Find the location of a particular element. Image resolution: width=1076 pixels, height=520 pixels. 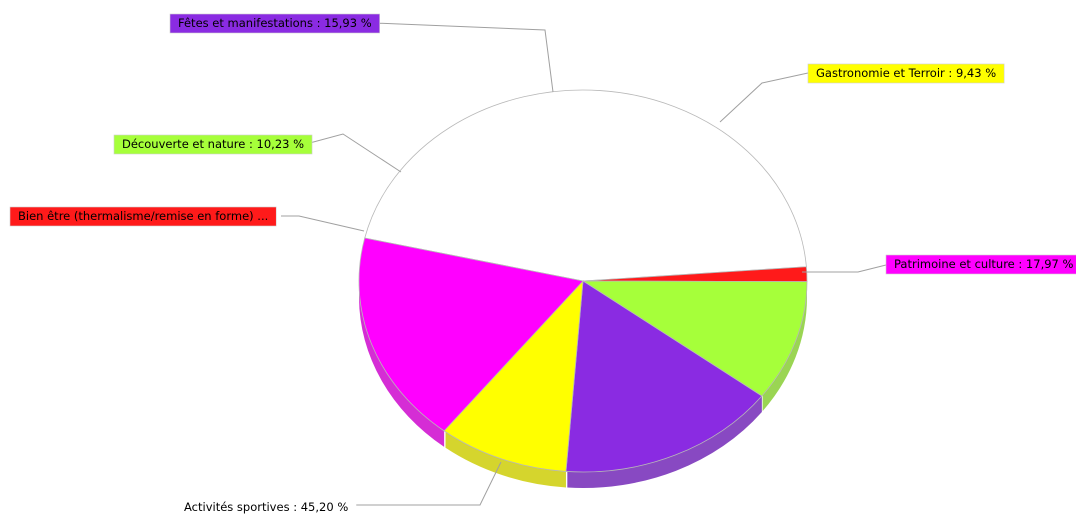

label-text-gastronomie-et-terroir: Gastronomie et Terroir : 9,43 % is located at coordinates (906, 73).